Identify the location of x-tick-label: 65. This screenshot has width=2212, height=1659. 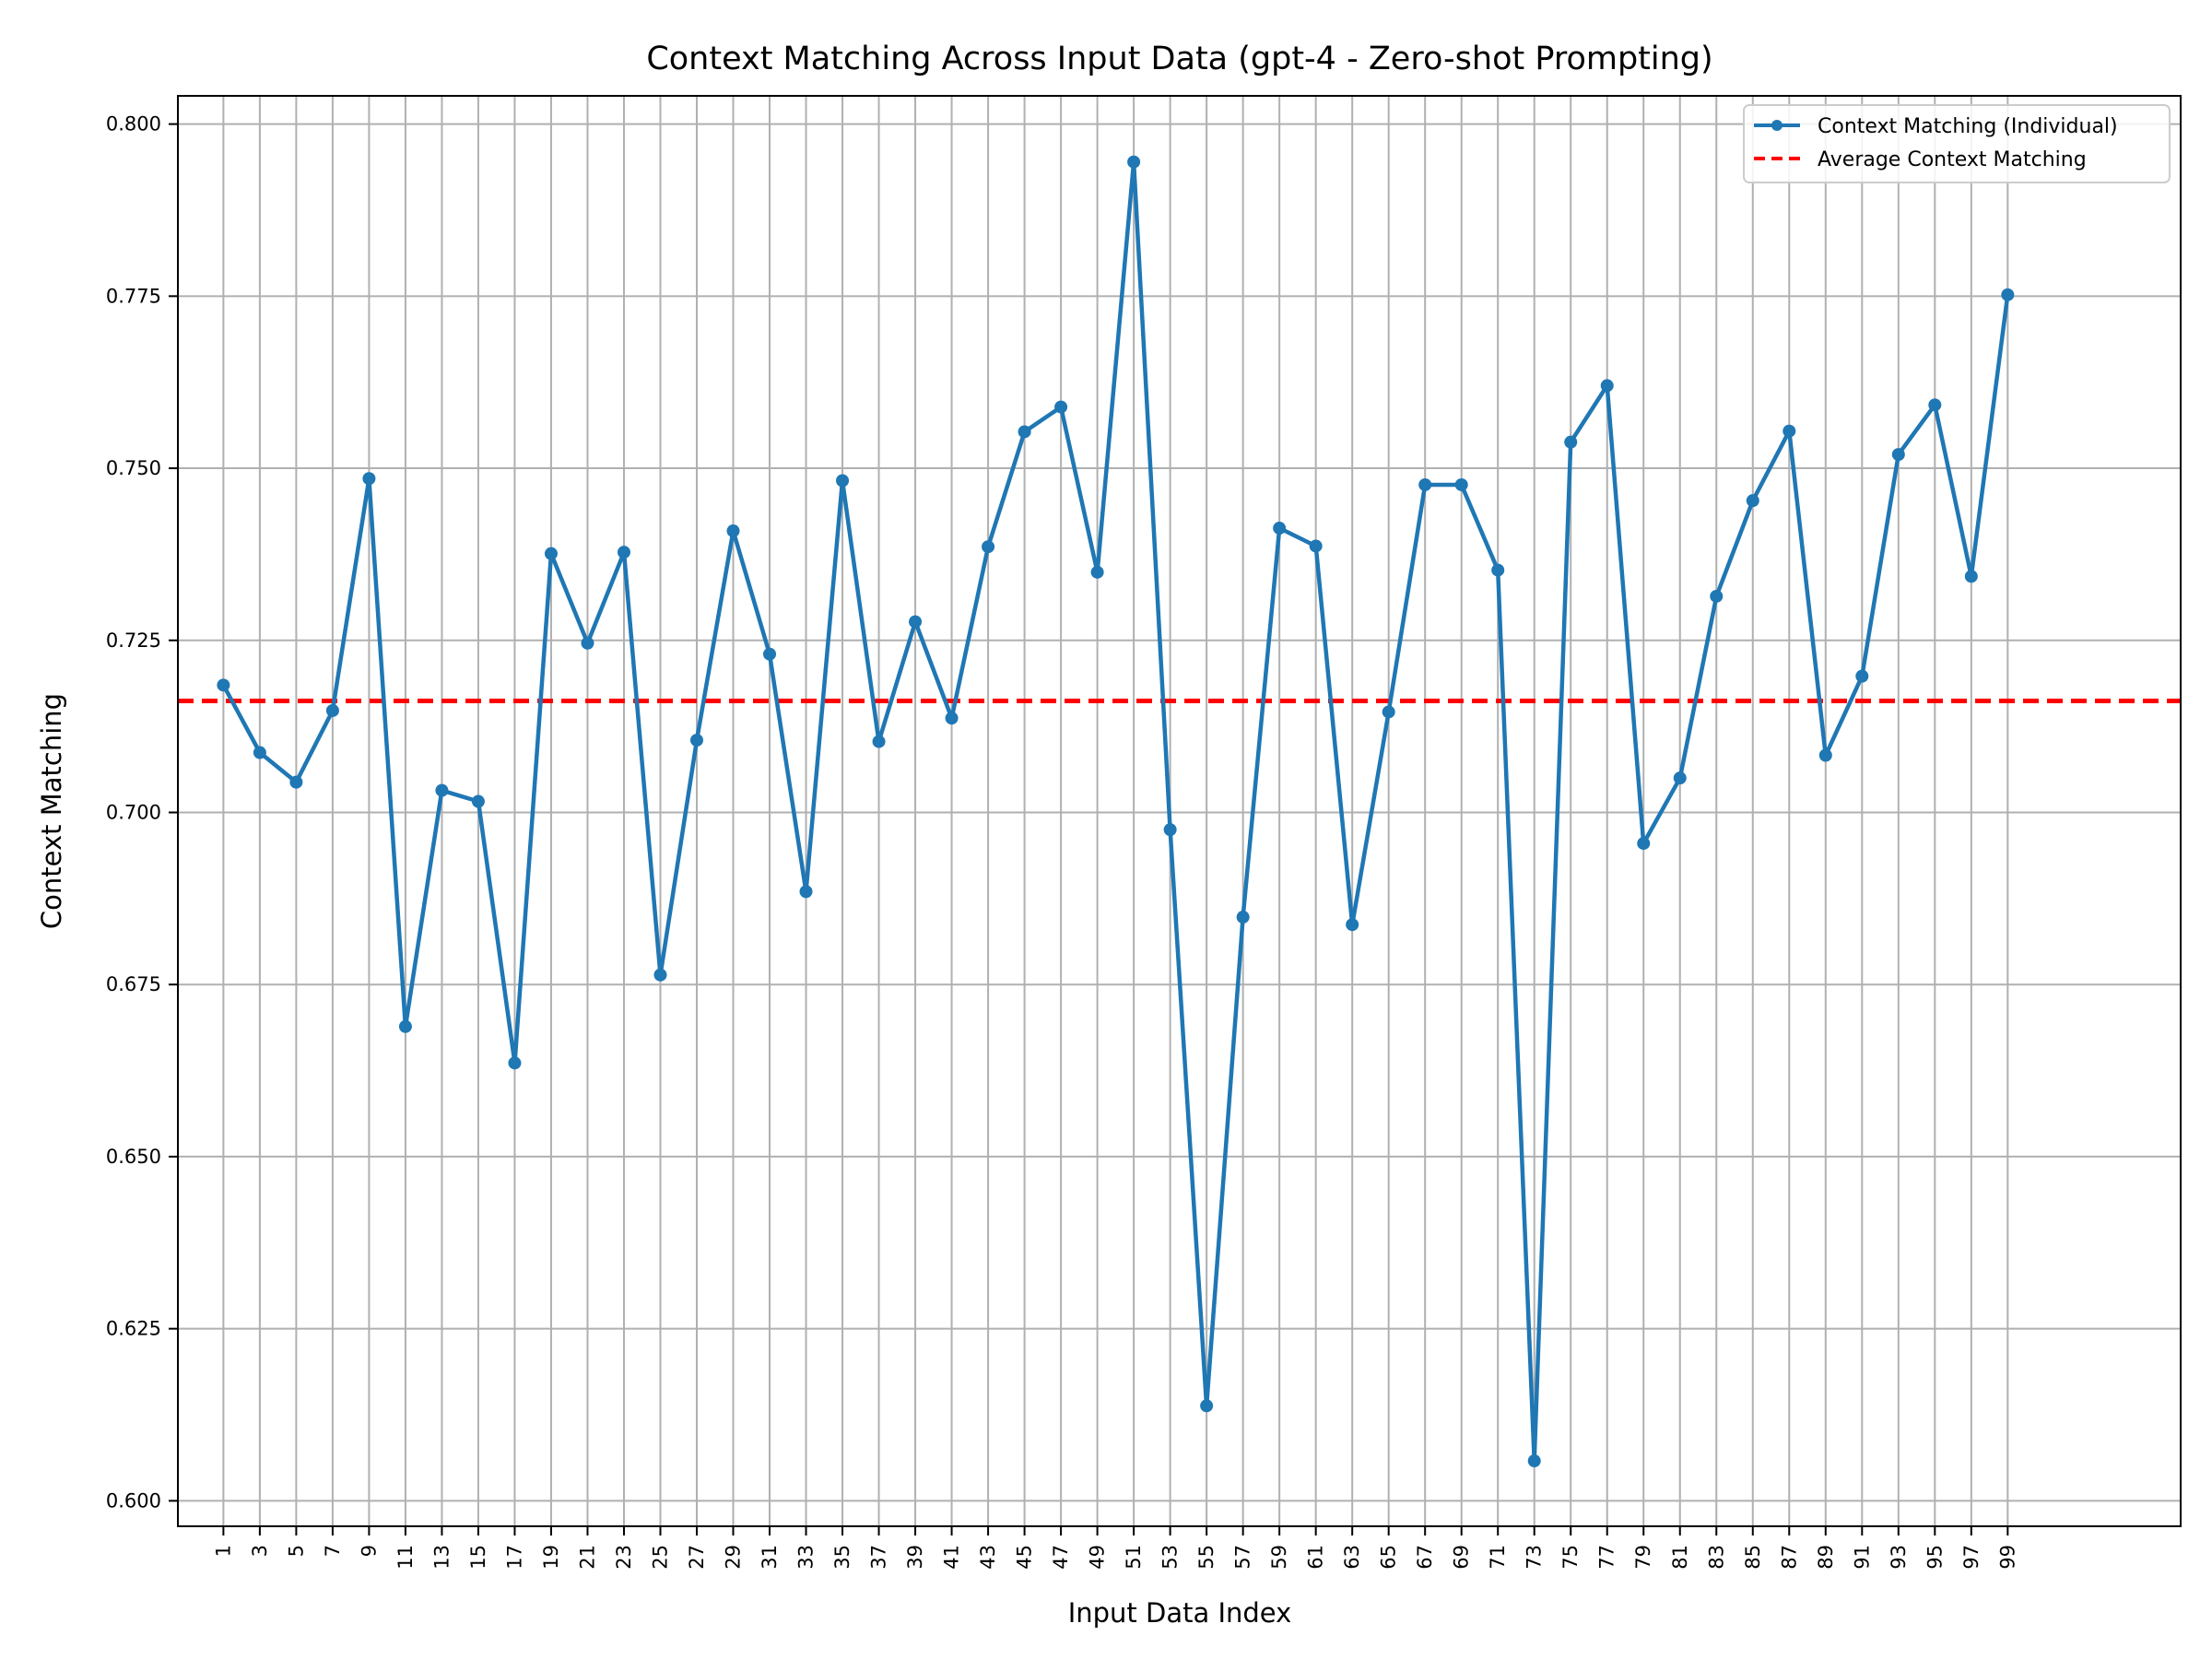
(1389, 1557).